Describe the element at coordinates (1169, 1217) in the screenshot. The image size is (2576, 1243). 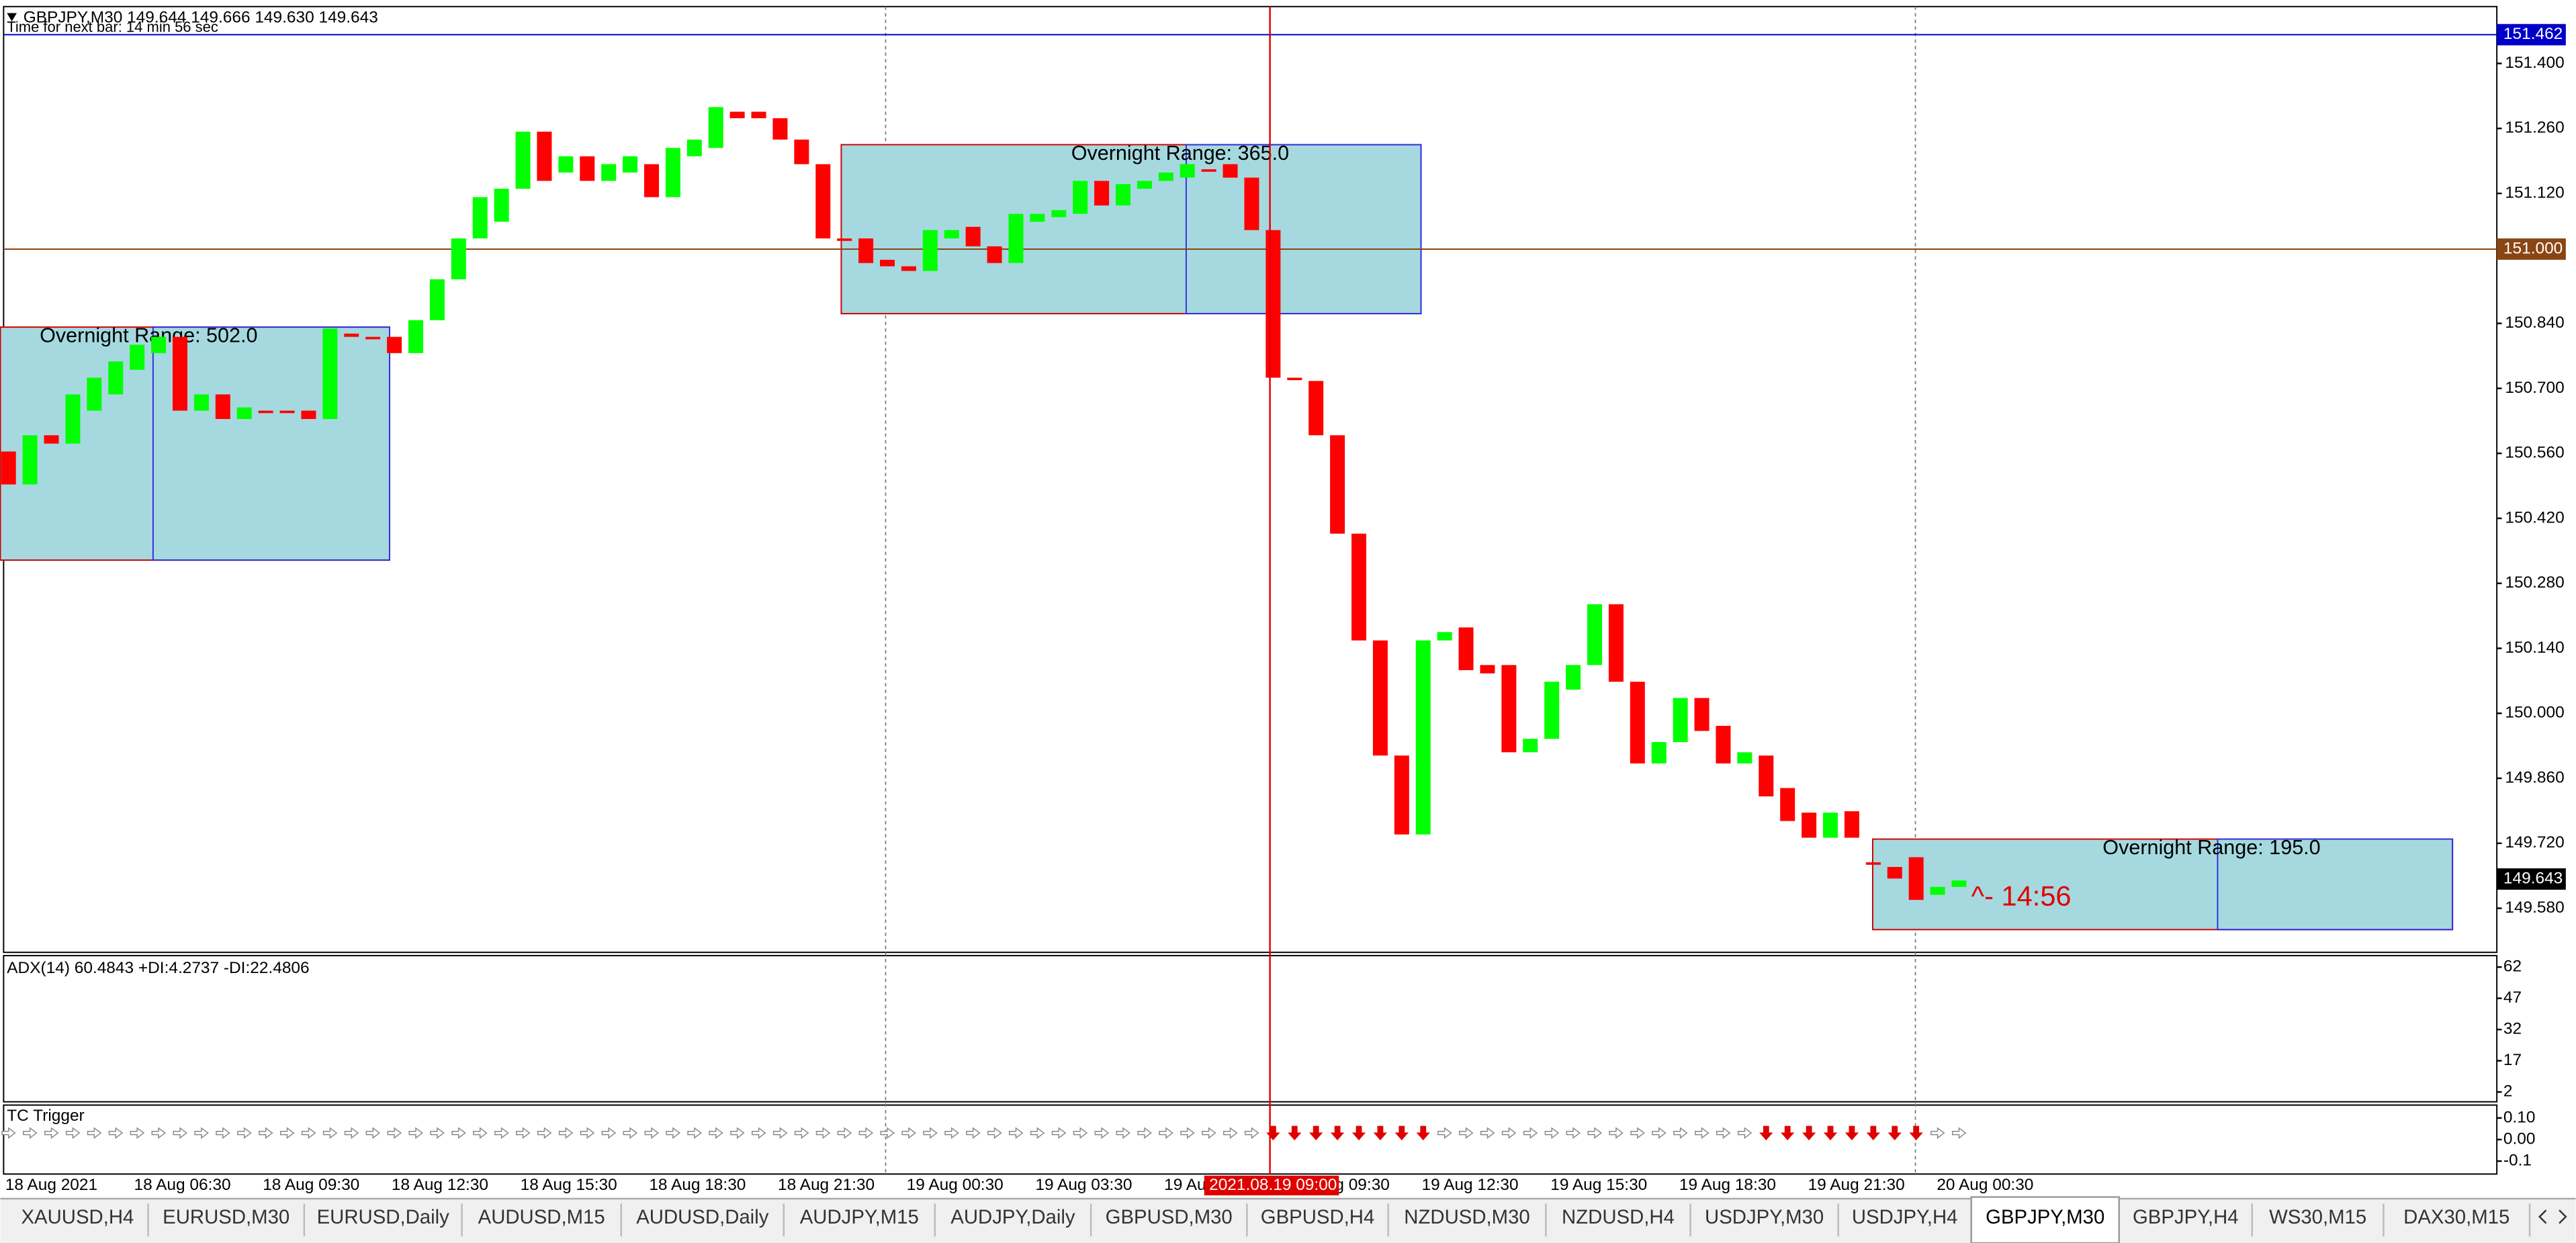
I see `tab: GBPUSD,M30` at that location.